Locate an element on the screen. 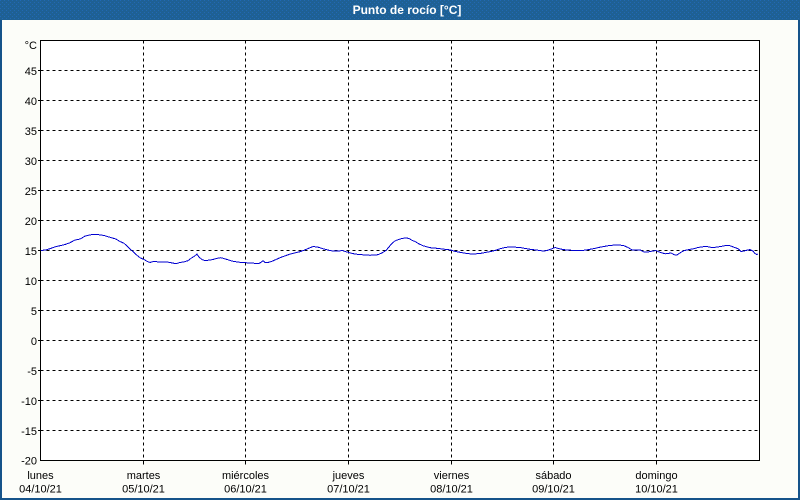 The height and width of the screenshot is (500, 800). svg-text: 15 is located at coordinates (31, 252).